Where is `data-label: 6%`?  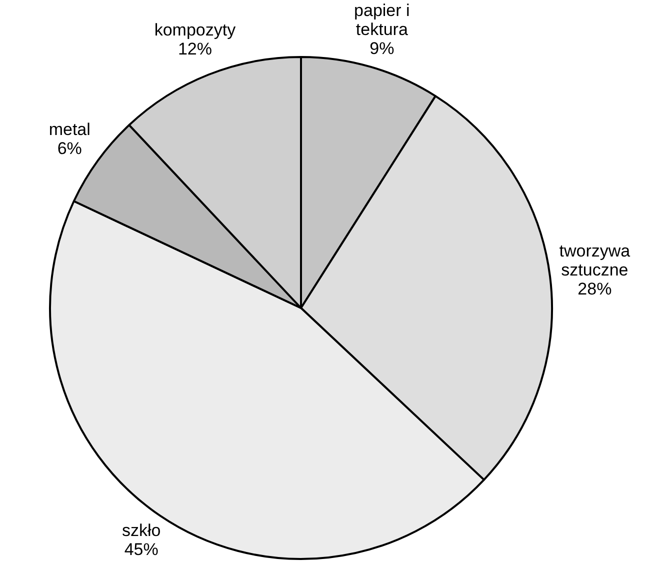
data-label: 6% is located at coordinates (69, 148).